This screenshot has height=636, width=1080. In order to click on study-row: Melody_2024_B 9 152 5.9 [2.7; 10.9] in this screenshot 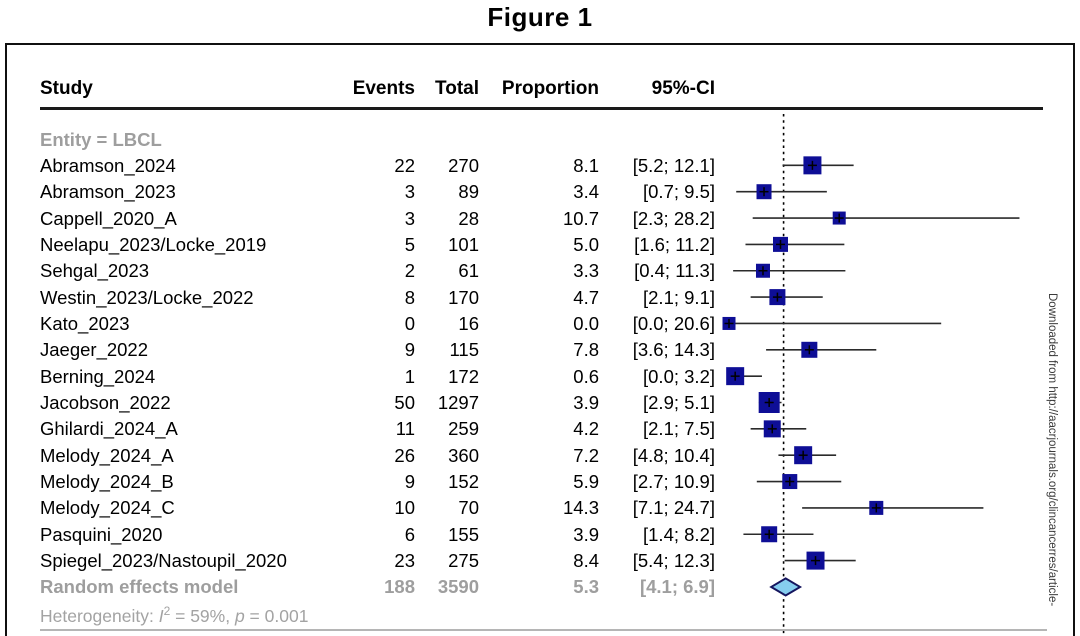, I will do `click(361, 481)`.